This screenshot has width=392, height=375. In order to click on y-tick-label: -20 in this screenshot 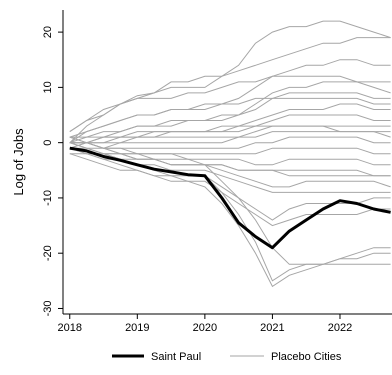, I will do `click(48, 253)`.